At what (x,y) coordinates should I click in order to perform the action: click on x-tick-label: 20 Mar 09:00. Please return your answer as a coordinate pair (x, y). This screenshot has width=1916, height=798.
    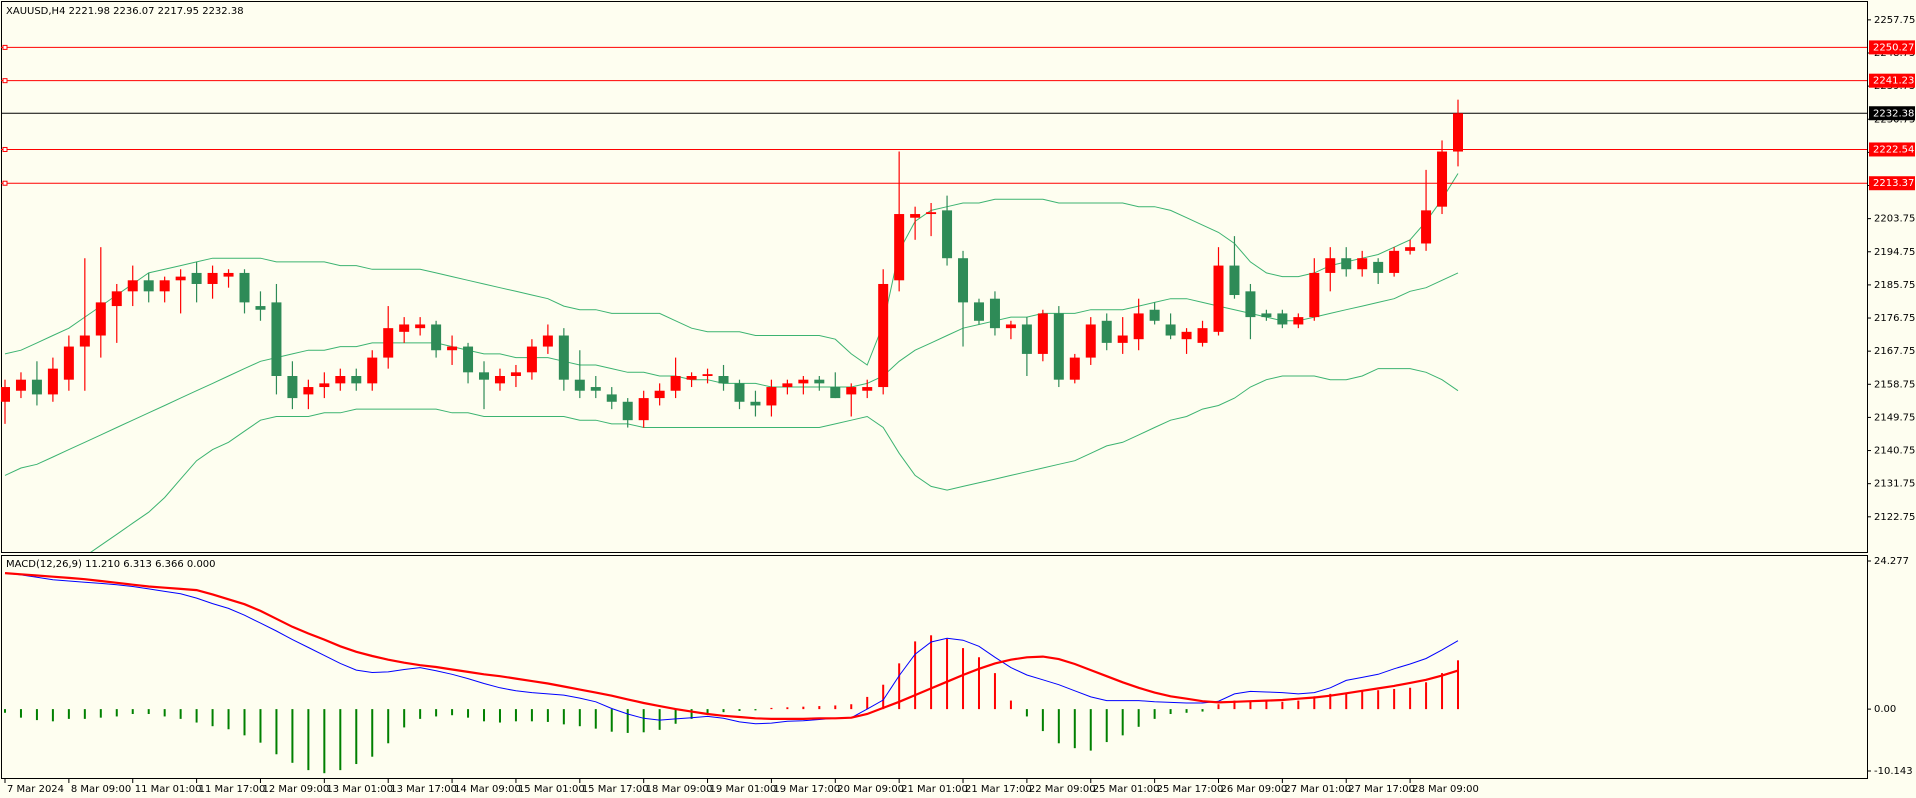
    Looking at the image, I should click on (870, 789).